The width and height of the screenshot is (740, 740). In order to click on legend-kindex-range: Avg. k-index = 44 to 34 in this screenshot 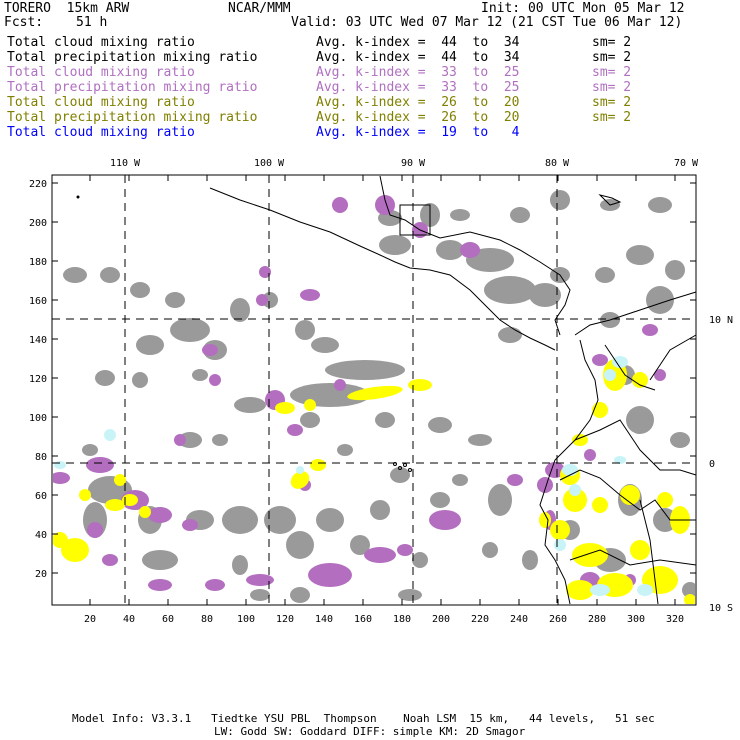, I will do `click(418, 57)`.